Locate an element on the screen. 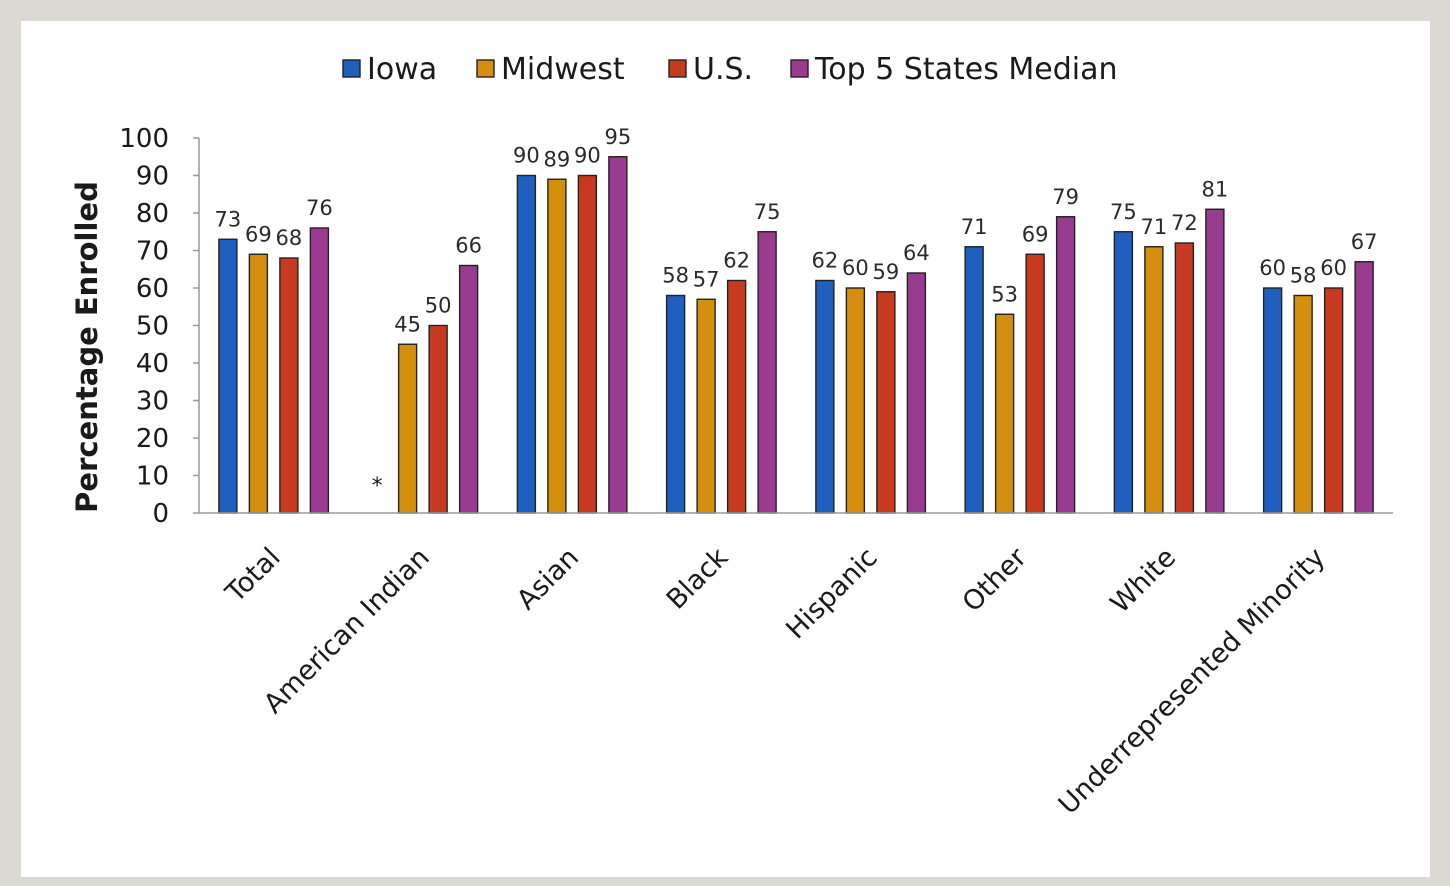  y-tick-label: 70 is located at coordinates (152, 252).